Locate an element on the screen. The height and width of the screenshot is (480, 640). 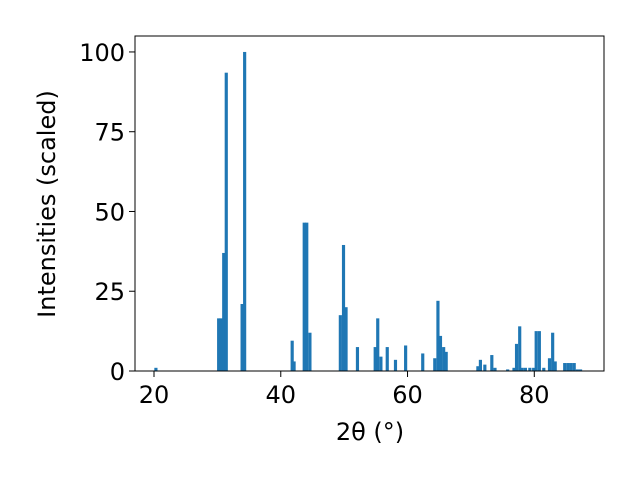
x-tick-label: 20 is located at coordinates (154, 395).